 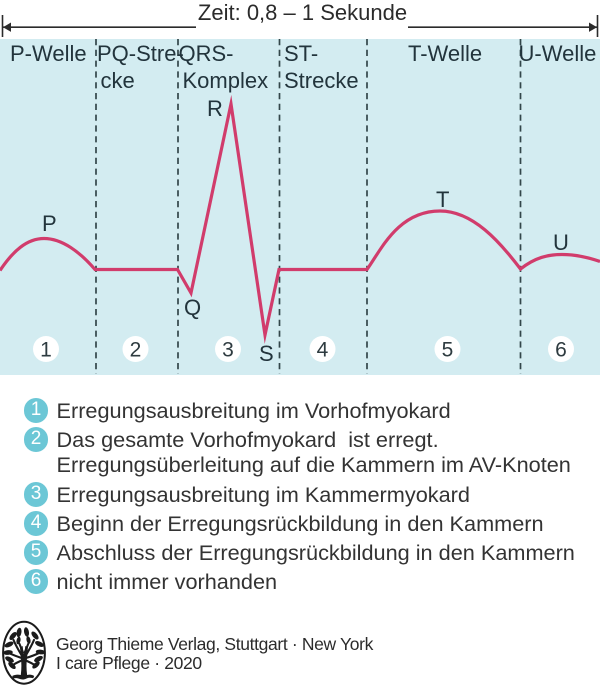 I want to click on svg-text: 3, so click(x=228, y=350).